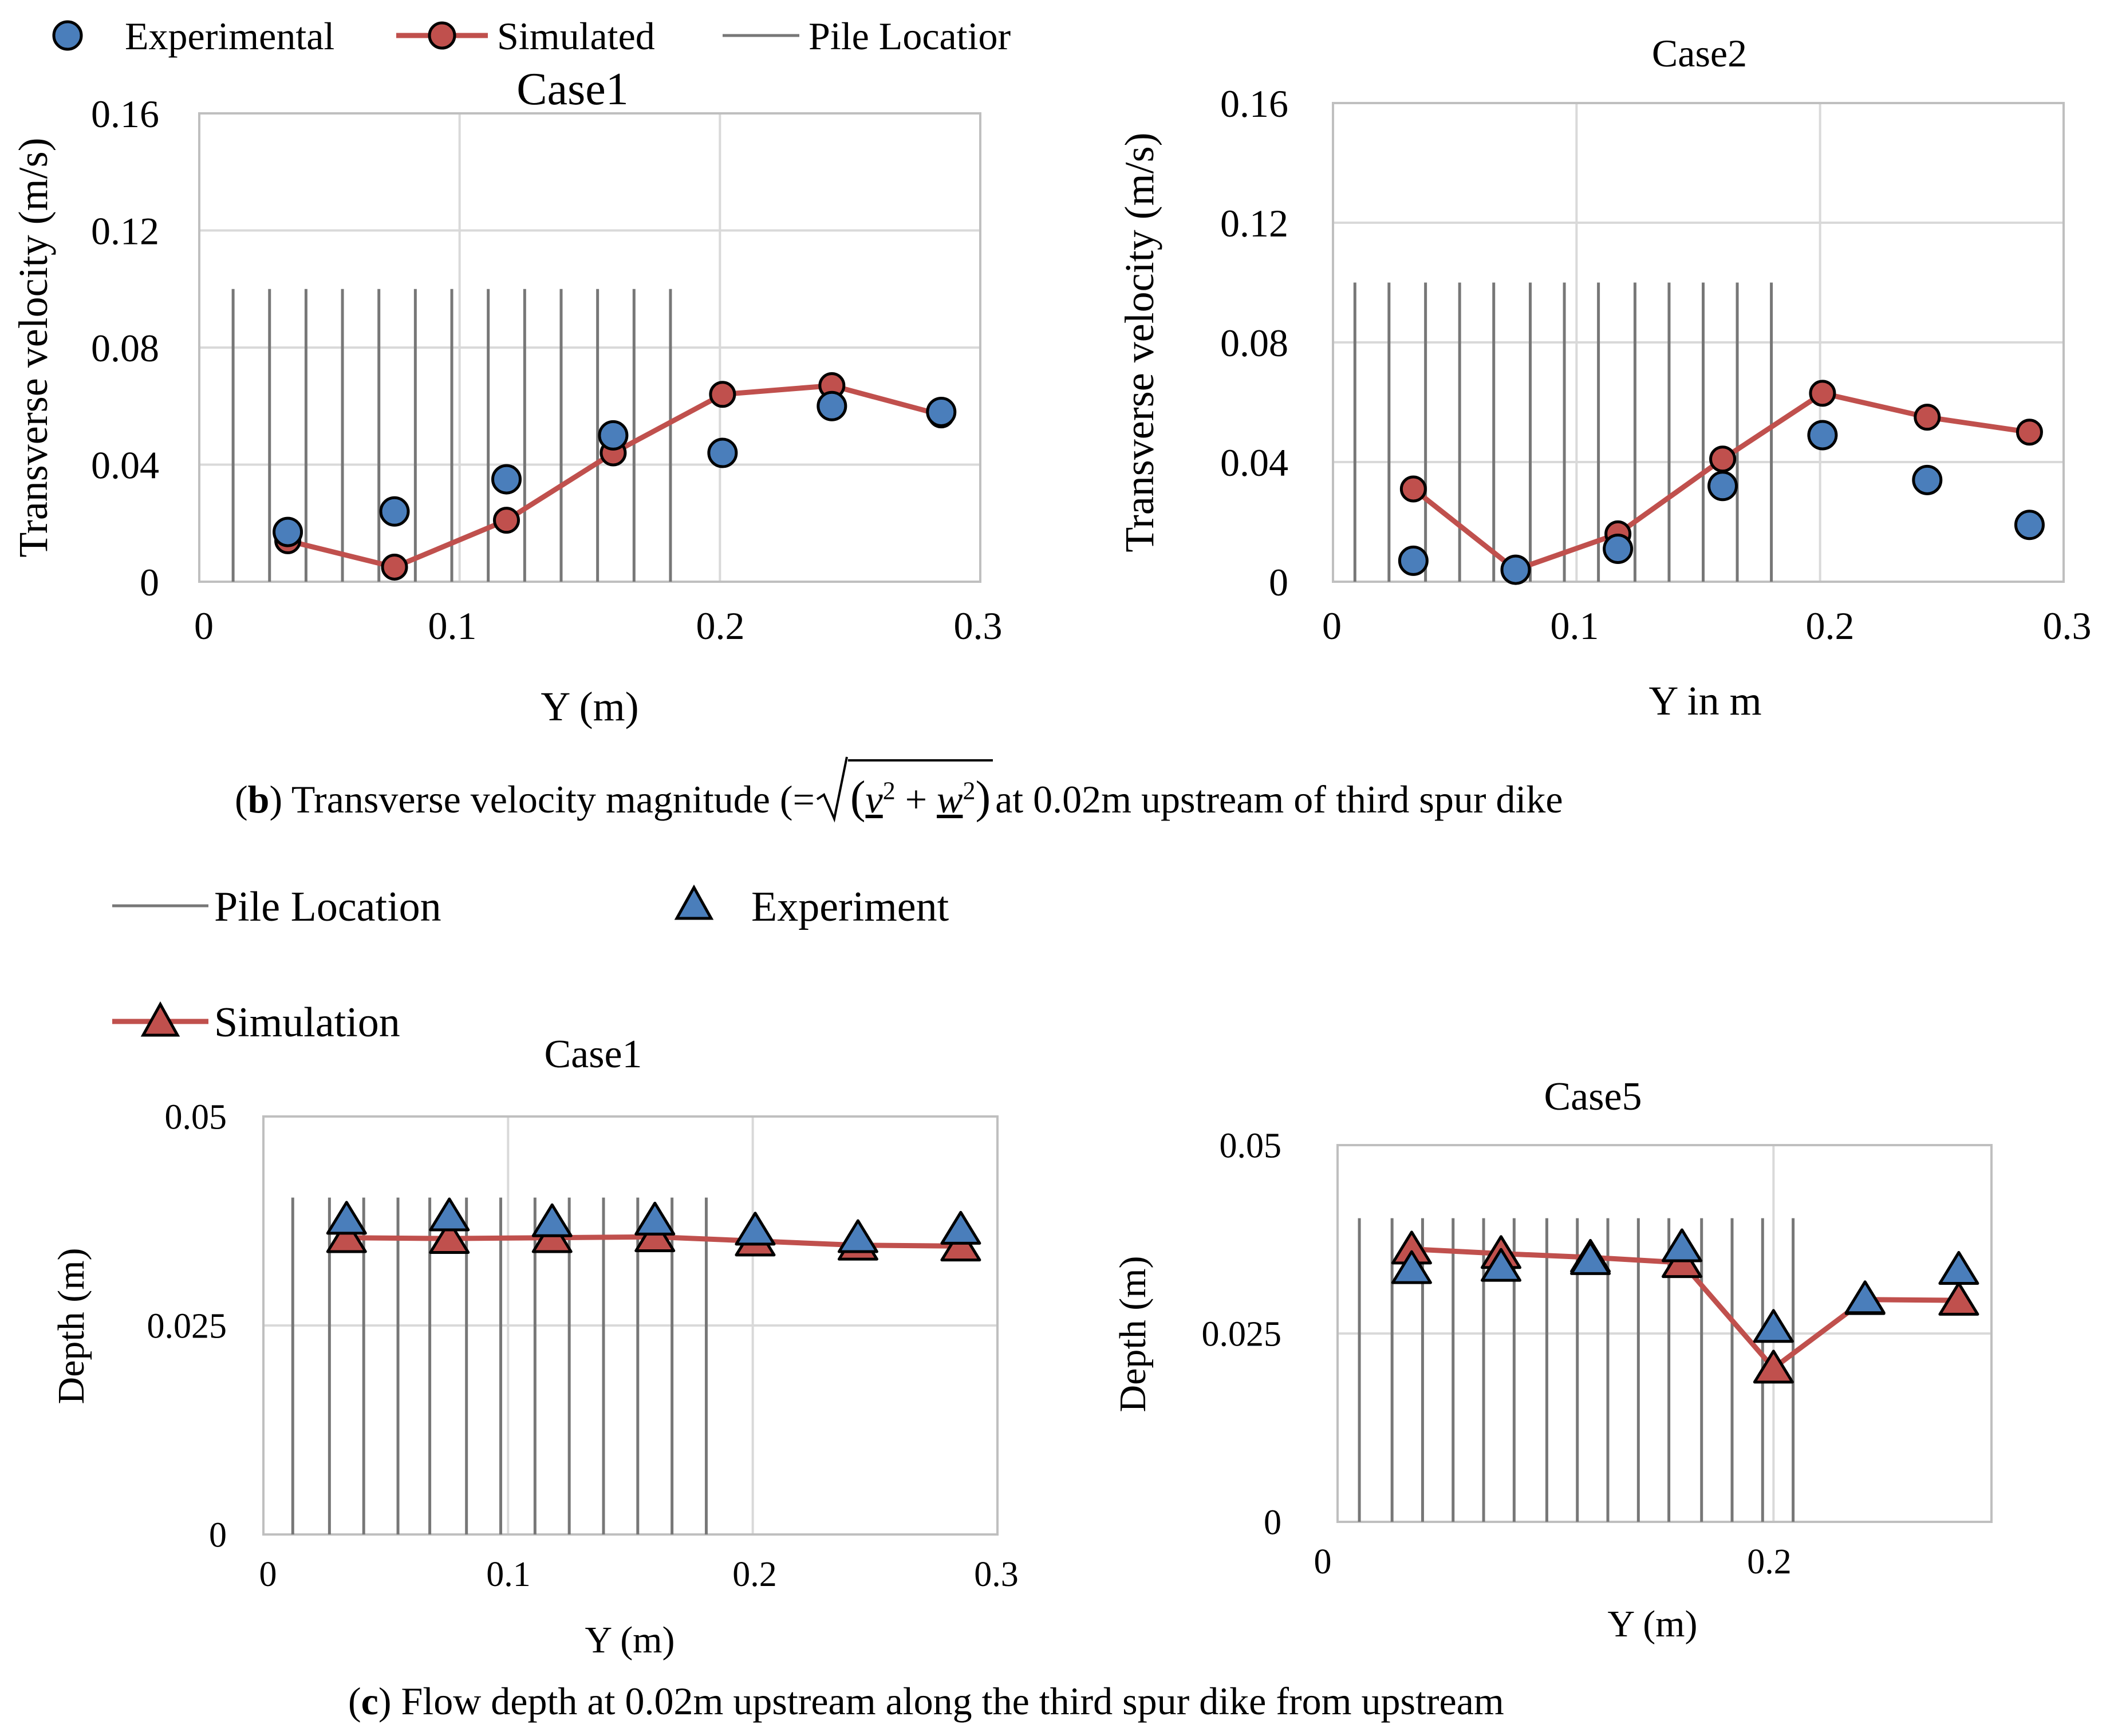 This screenshot has height=1736, width=2114. What do you see at coordinates (850, 906) in the screenshot?
I see `legend-experiment-label: Experiment` at bounding box center [850, 906].